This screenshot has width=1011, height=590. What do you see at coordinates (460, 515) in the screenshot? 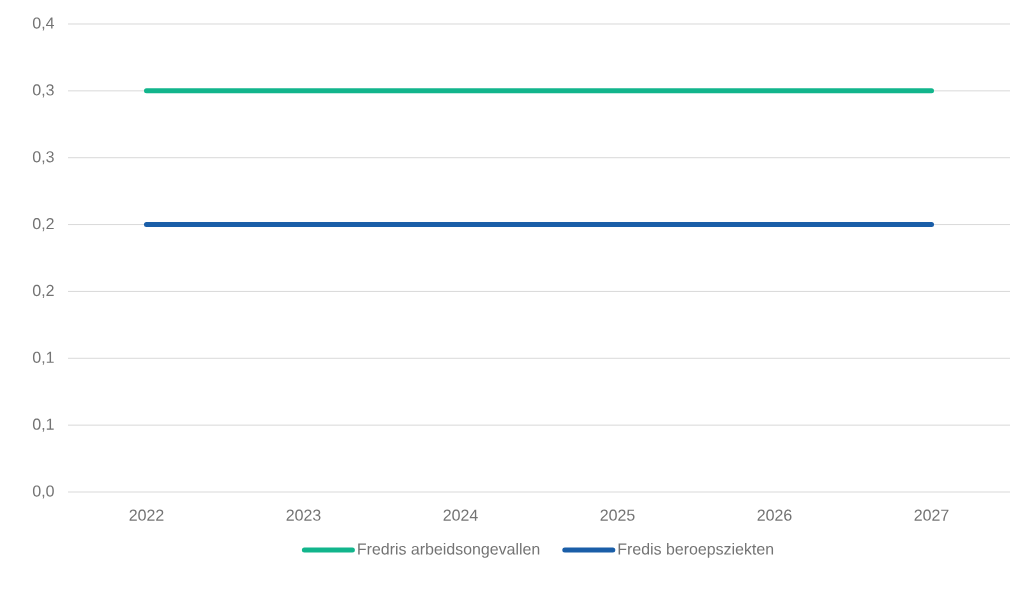
I see `x-tick-label: 2024` at bounding box center [460, 515].